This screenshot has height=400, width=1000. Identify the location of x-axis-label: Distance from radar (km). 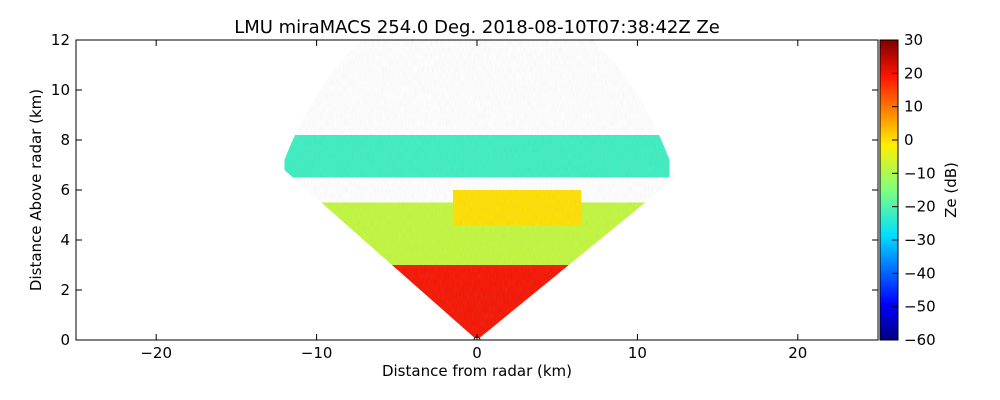
(477, 371).